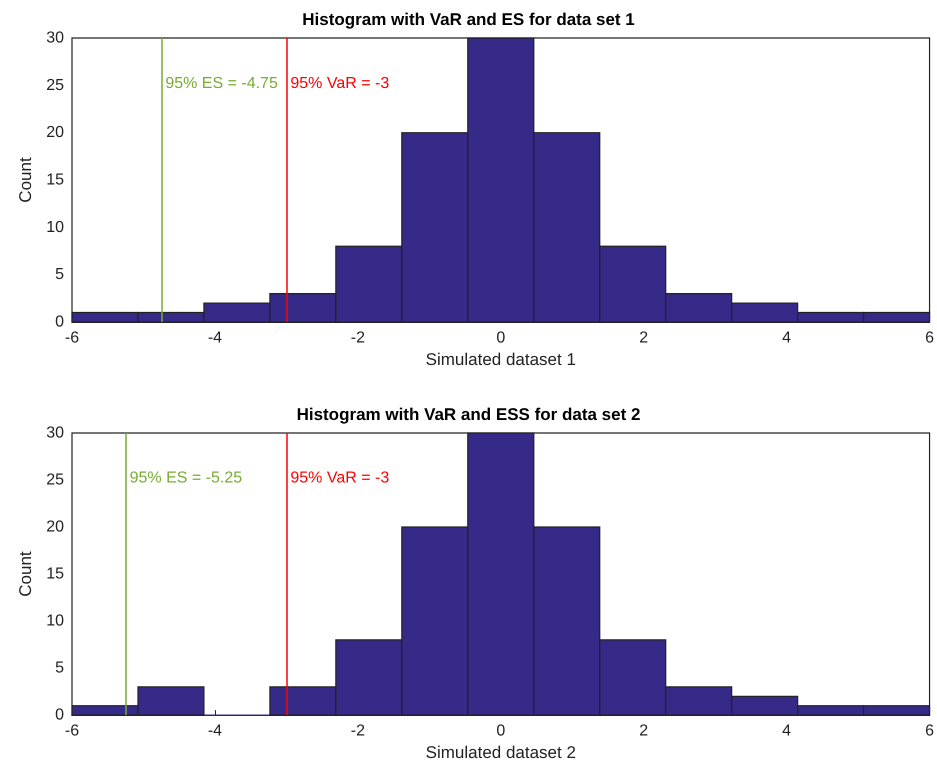 The width and height of the screenshot is (937, 767). Describe the element at coordinates (501, 359) in the screenshot. I see `x-axis-title: Simulated dataset 1` at that location.